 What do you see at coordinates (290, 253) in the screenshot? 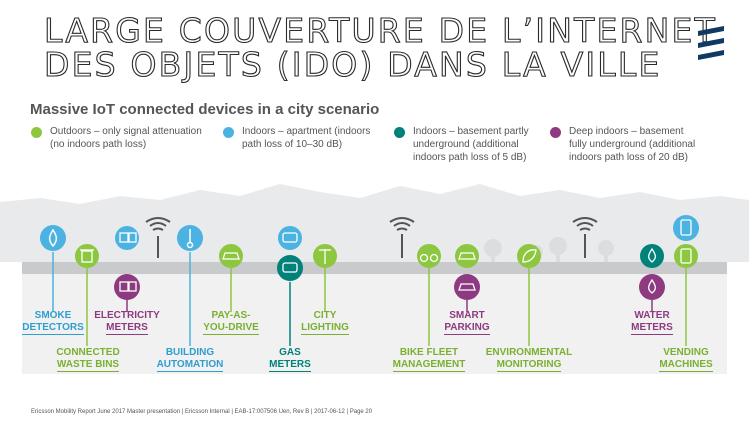
I see `device-gas` at bounding box center [290, 253].